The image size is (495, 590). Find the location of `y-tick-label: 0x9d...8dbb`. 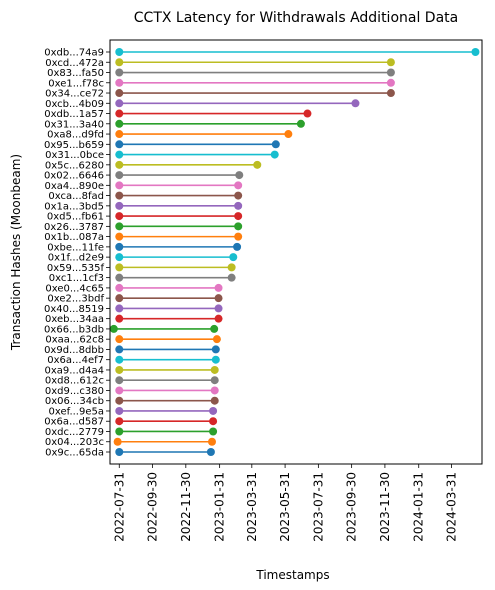

y-tick-label: 0x9d...8dbb is located at coordinates (74, 350).